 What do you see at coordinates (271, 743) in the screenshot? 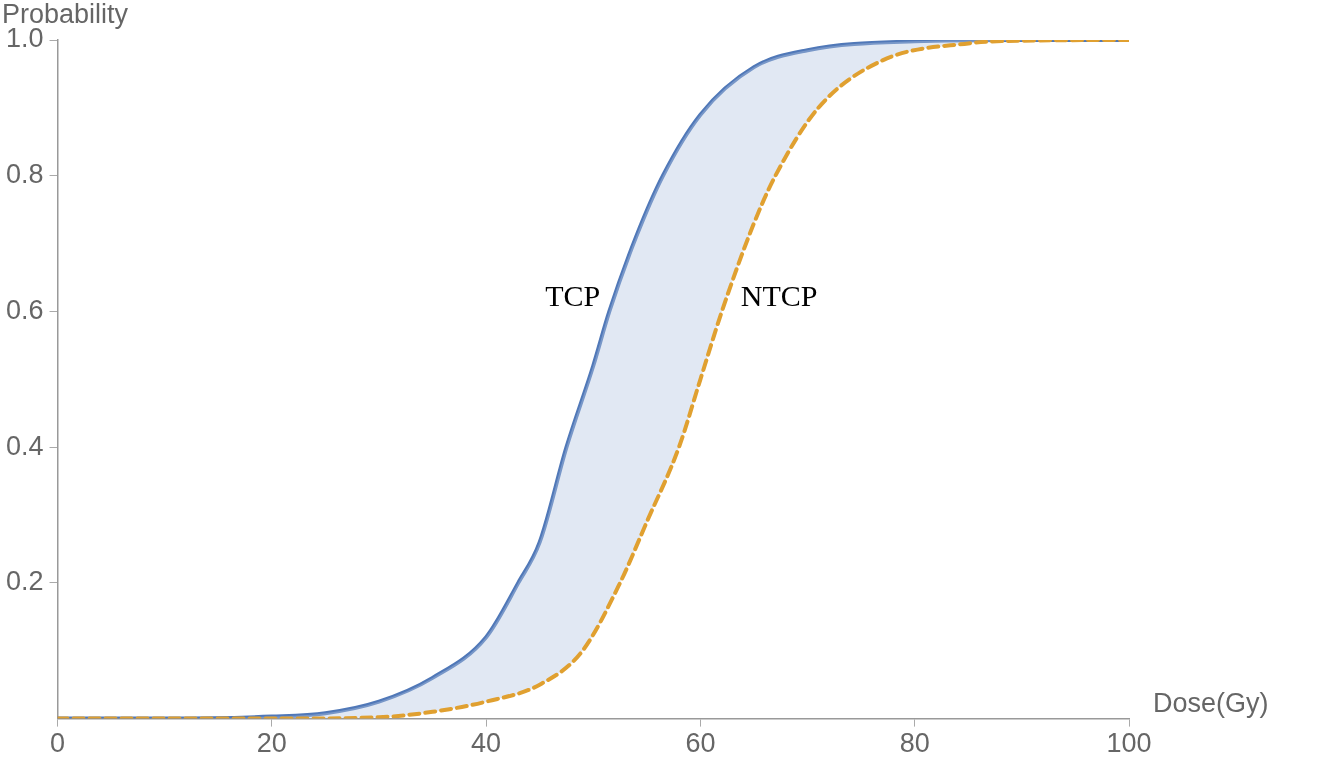
I see `x-tick-label: 20` at bounding box center [271, 743].